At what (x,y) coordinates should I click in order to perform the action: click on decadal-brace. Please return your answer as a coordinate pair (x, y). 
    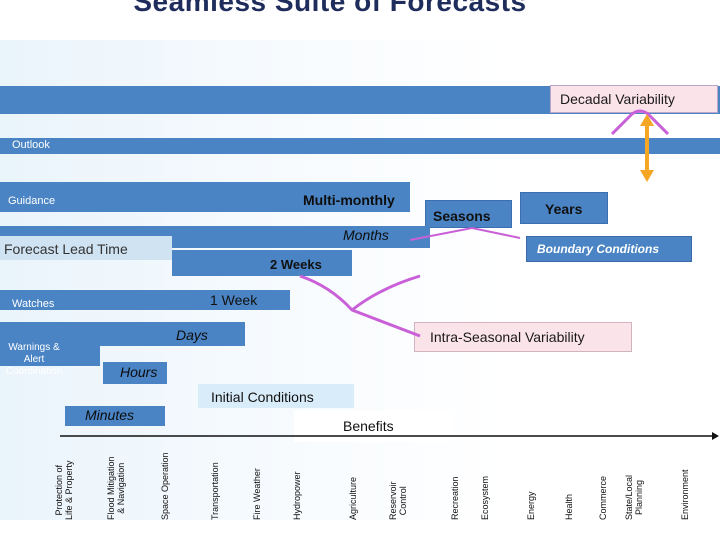
    Looking at the image, I should click on (640, 122).